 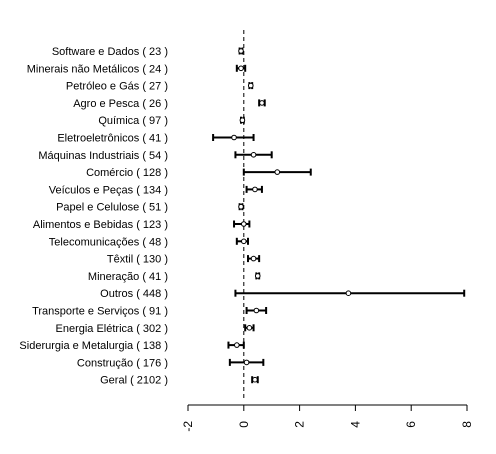 I want to click on x-axis: -2 0 2 4 6 8, so click(x=327, y=418).